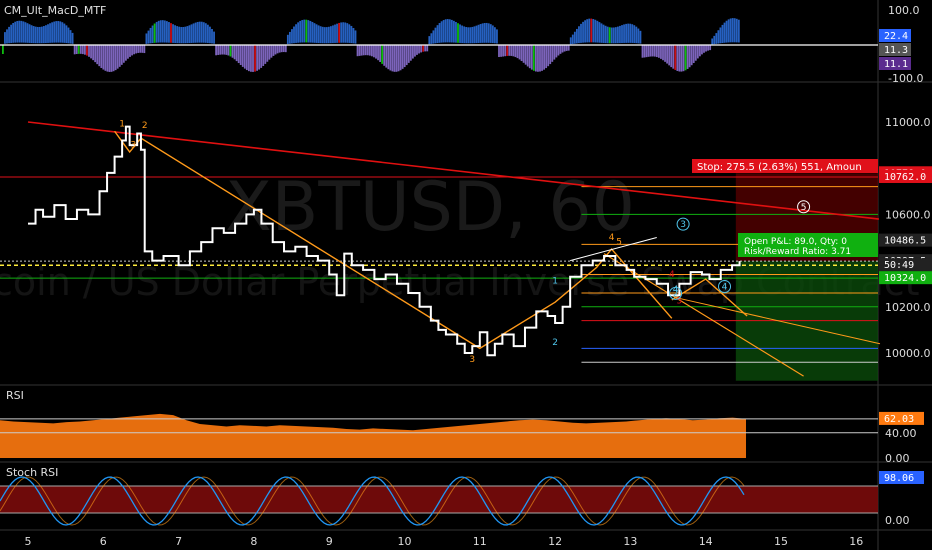 The image size is (932, 550). Describe the element at coordinates (480, 541) in the screenshot. I see `time-axis-label: 11` at that location.